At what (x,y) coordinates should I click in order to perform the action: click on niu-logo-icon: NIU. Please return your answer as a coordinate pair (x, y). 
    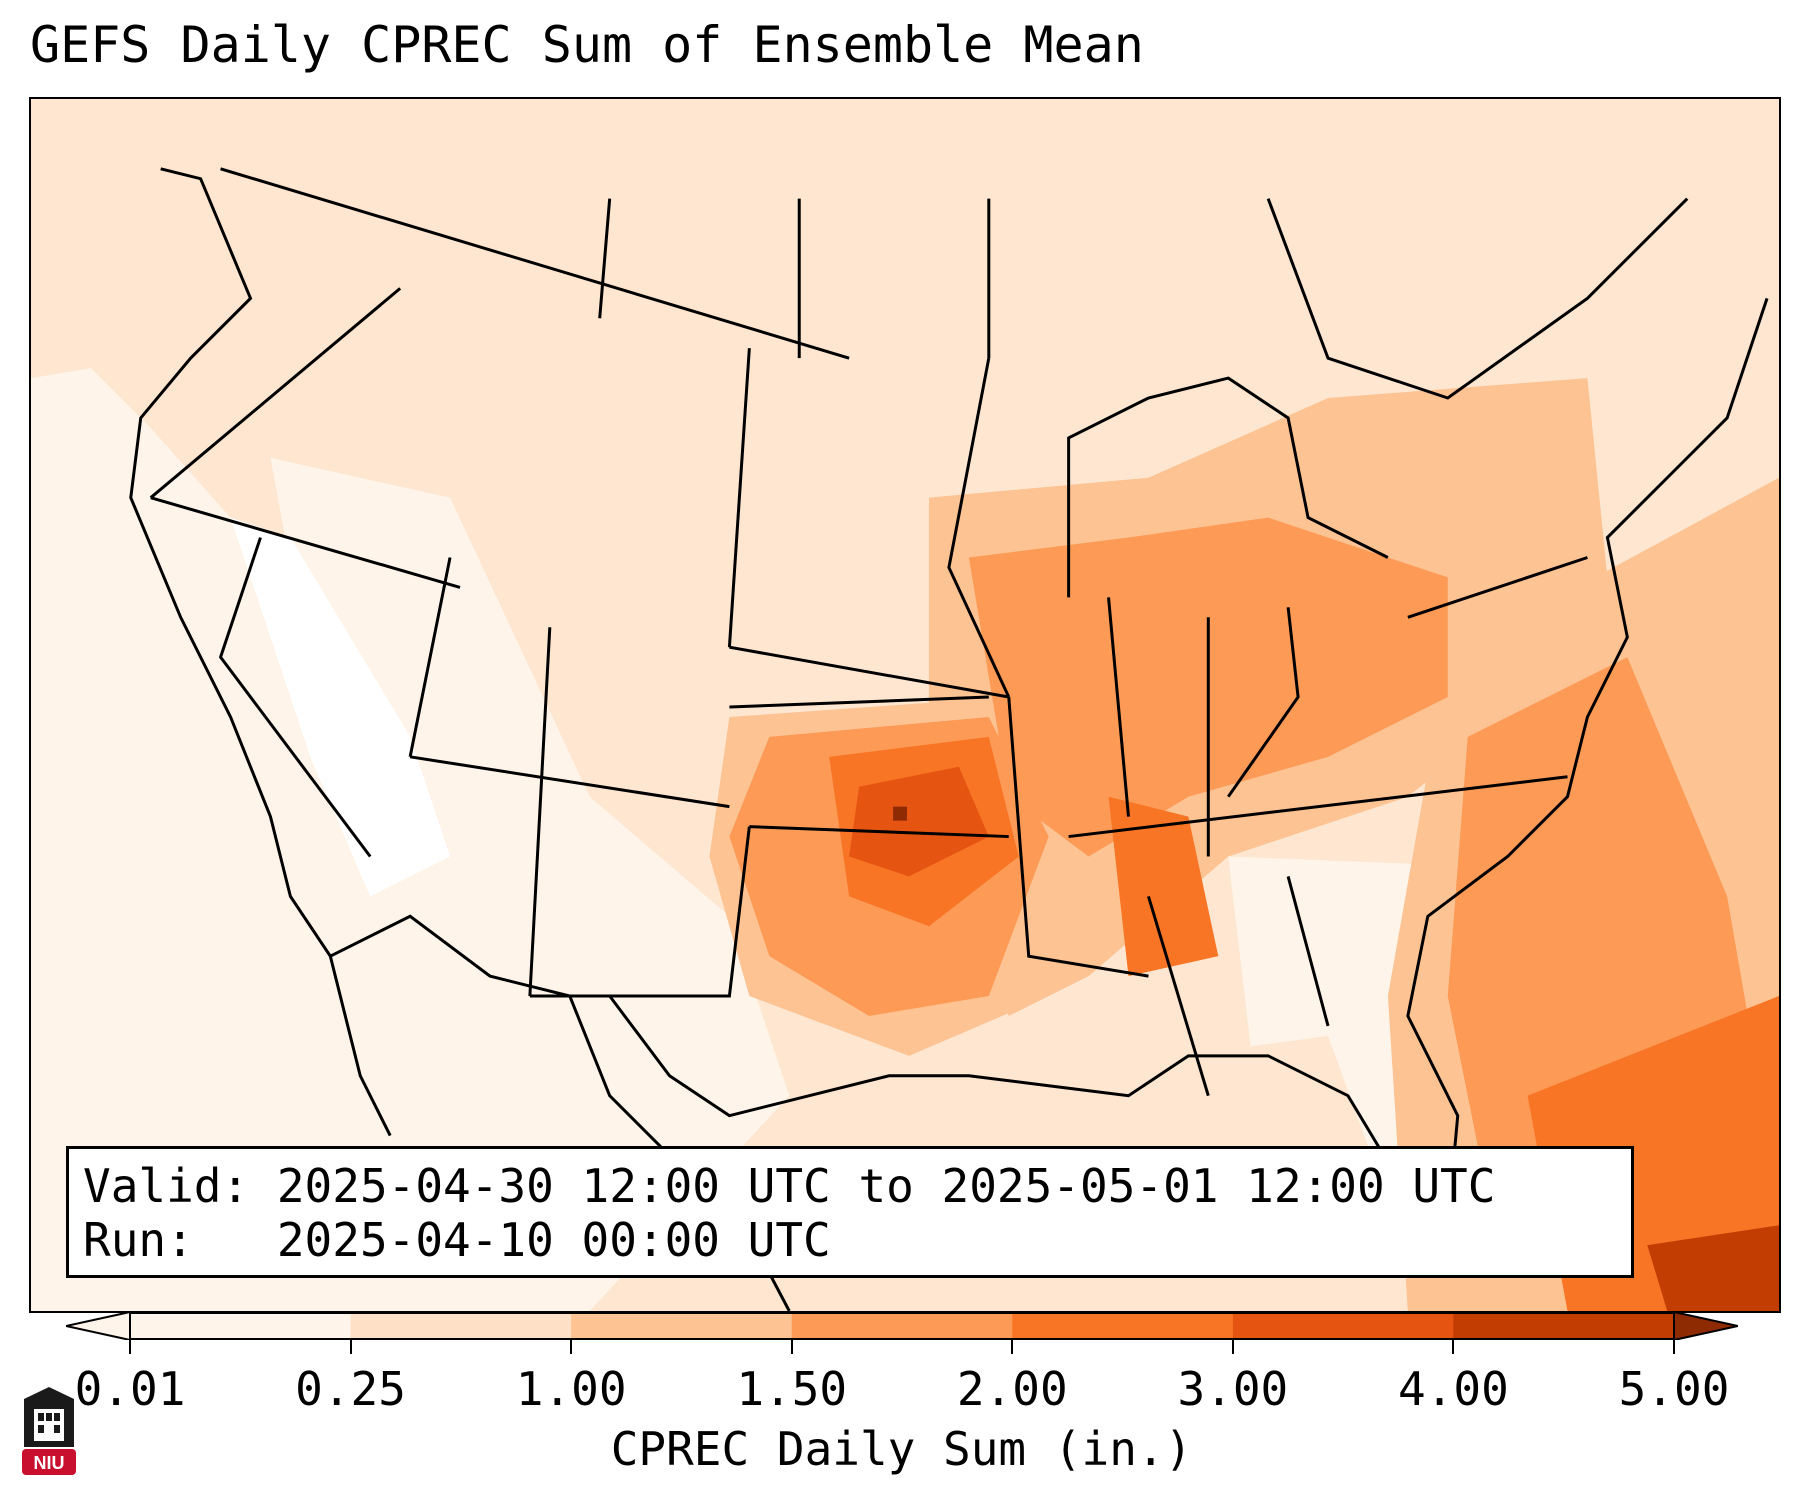
    Looking at the image, I should click on (49, 1431).